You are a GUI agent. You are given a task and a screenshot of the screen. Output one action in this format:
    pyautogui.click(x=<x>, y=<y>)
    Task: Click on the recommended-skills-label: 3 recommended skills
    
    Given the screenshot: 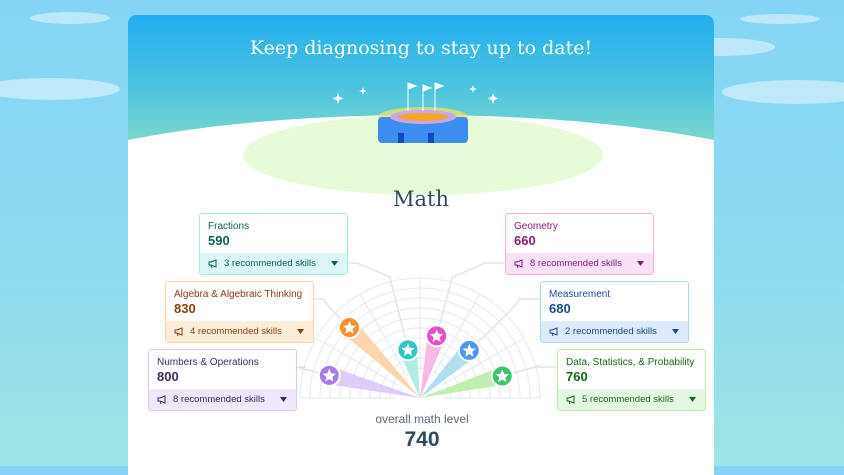 What is the action you would take?
    pyautogui.click(x=270, y=263)
    